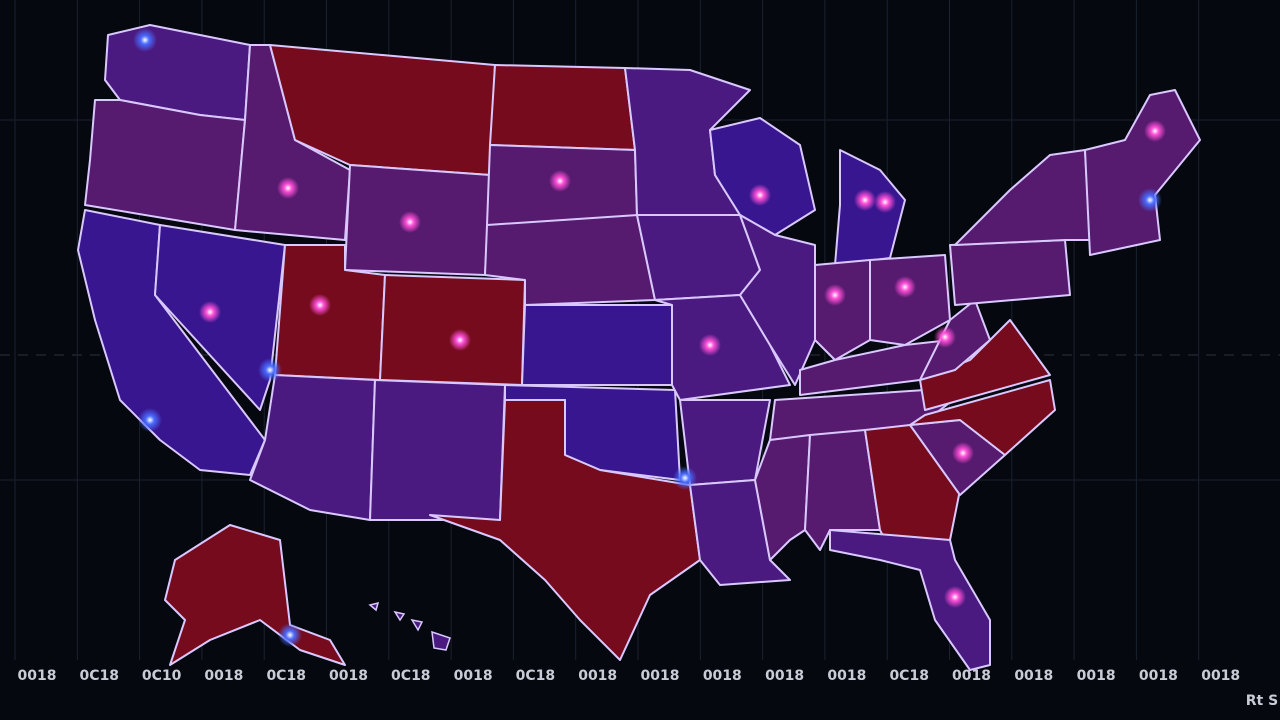  I want to click on axis-label: 0C10, so click(162, 676).